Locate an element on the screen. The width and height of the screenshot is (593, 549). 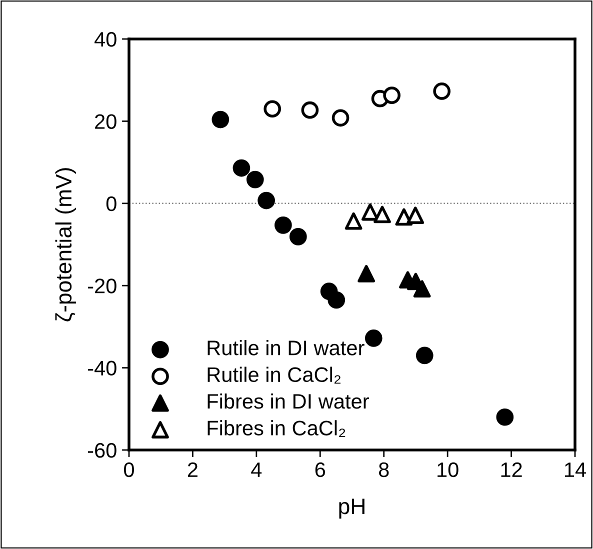
legend-label: Rutile in CaCl₂ is located at coordinates (274, 375).